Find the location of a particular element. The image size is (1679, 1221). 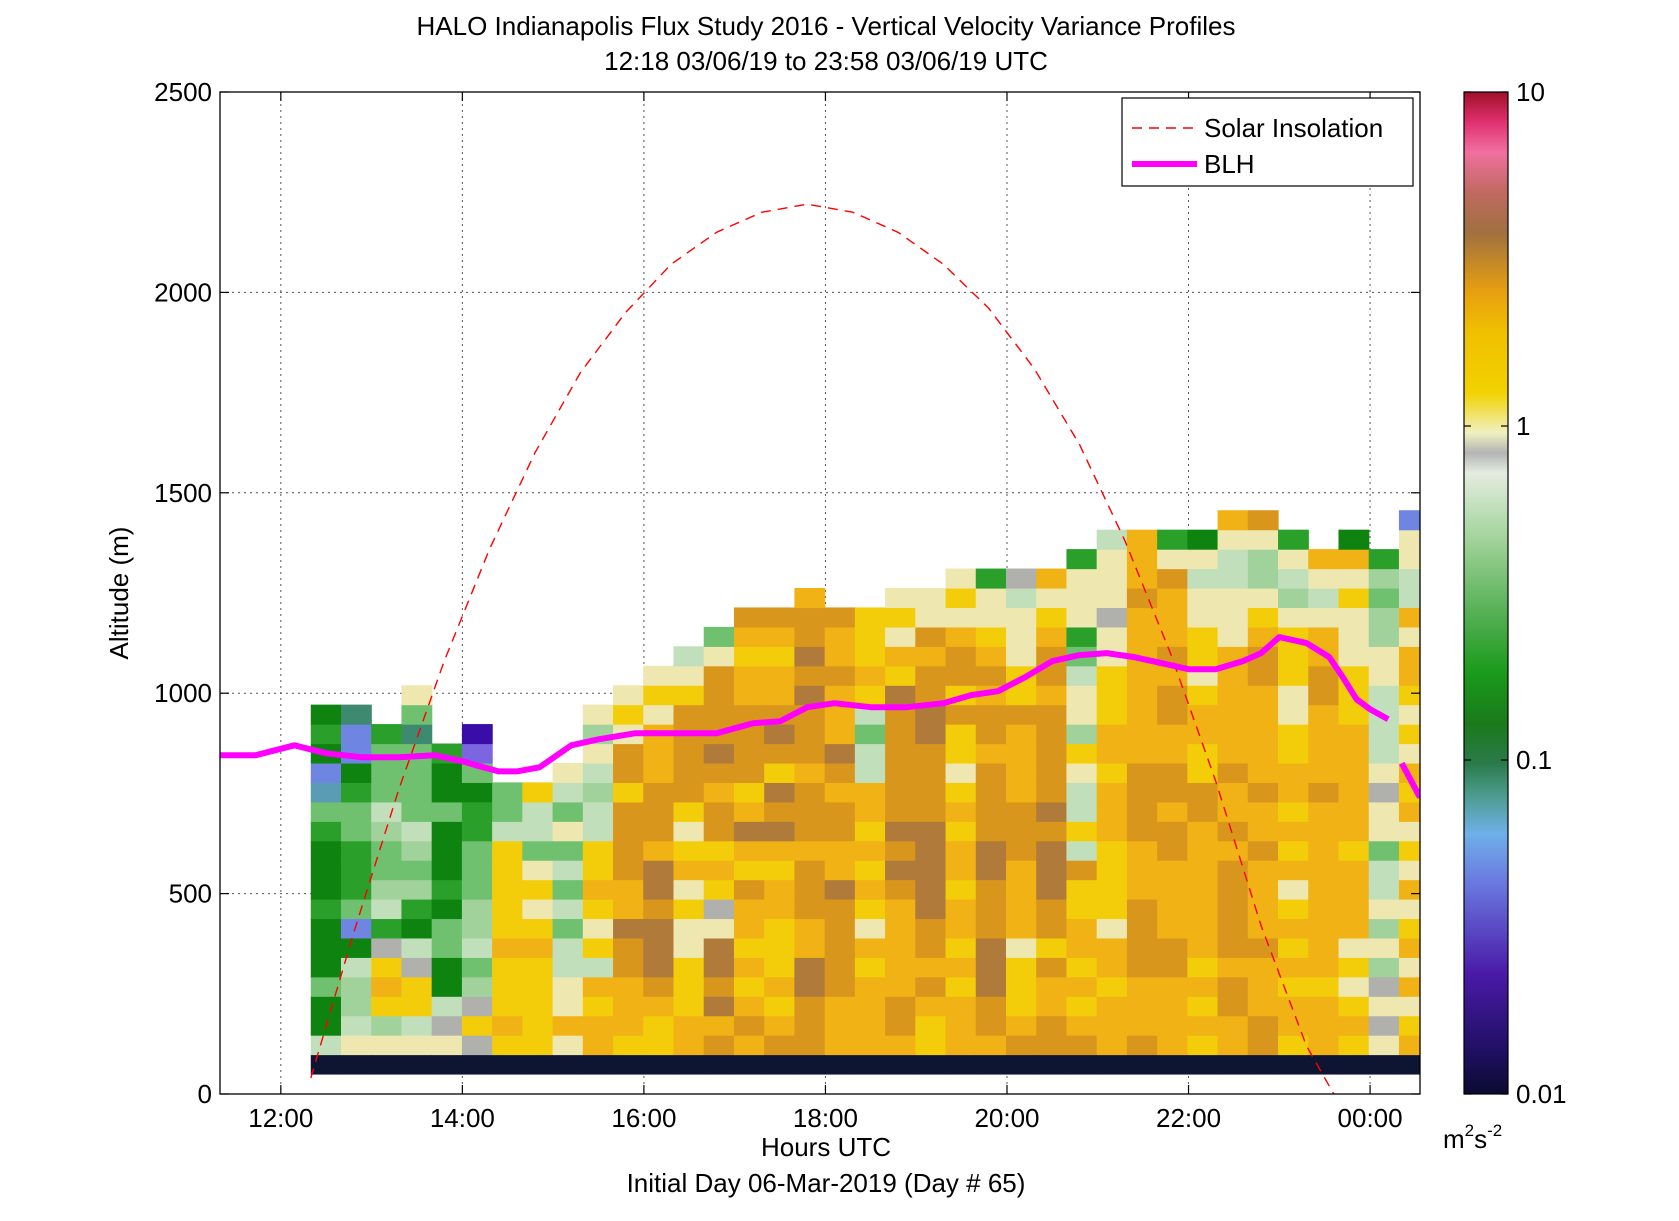

colorbar-tick-label: 0.1 is located at coordinates (1534, 760).